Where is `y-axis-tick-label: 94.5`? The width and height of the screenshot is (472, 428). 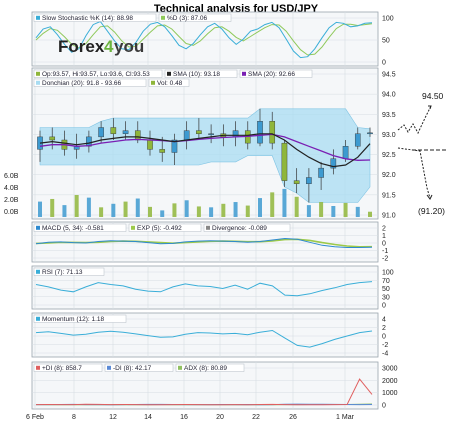
y-axis-tick-label: 94.5 is located at coordinates (389, 75).